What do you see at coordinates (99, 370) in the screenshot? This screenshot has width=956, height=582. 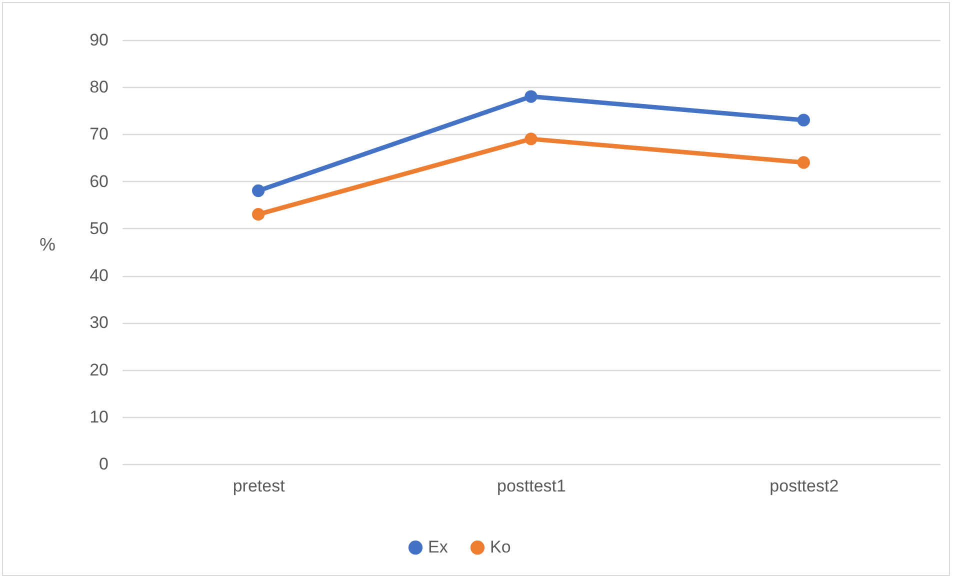 I see `y-tick-label: 20` at bounding box center [99, 370].